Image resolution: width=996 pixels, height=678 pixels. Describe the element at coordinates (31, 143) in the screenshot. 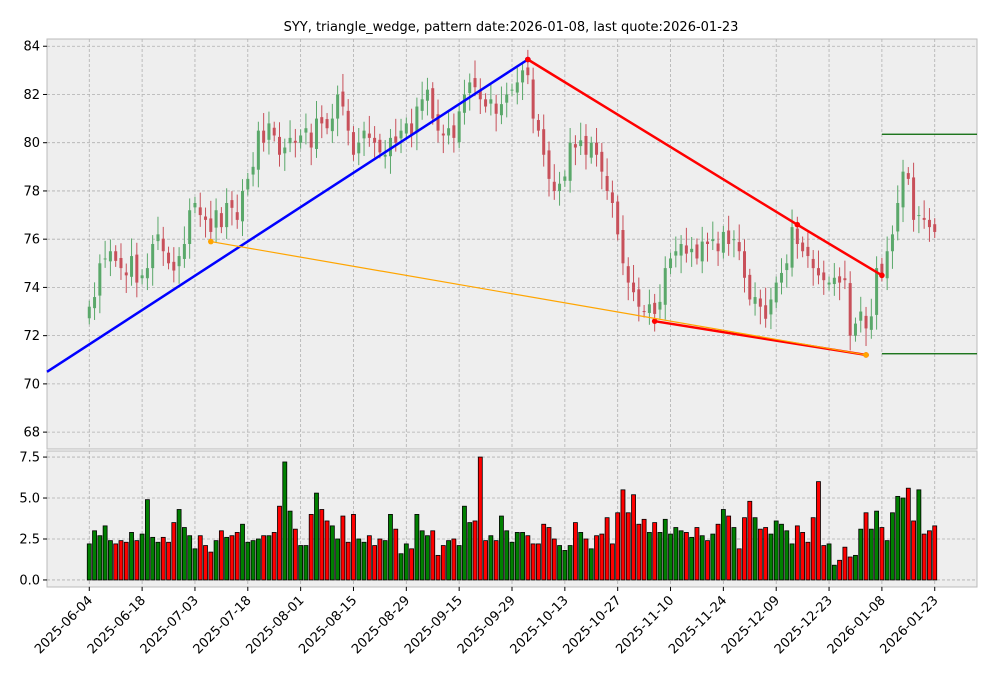

I see `price-tick-label: 80` at that location.